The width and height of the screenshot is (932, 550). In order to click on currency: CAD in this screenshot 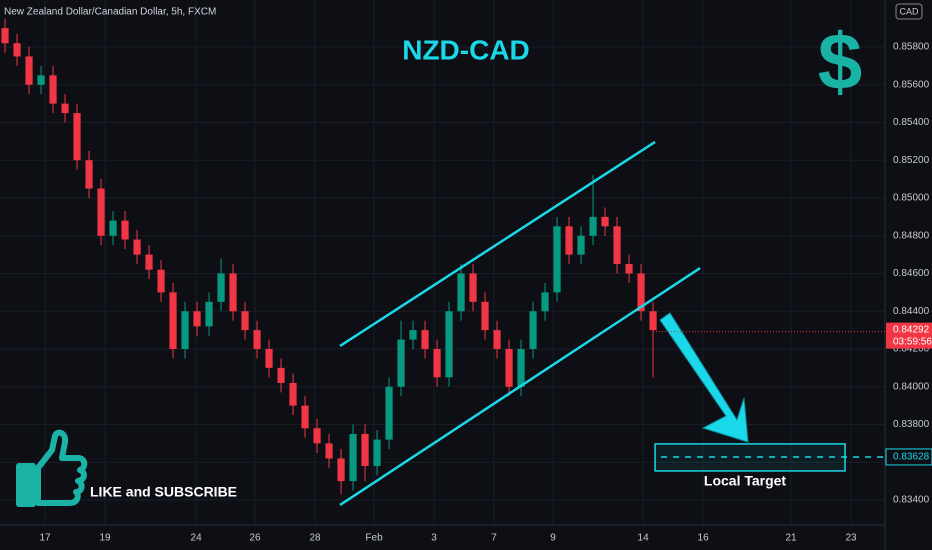, I will do `click(909, 11)`.